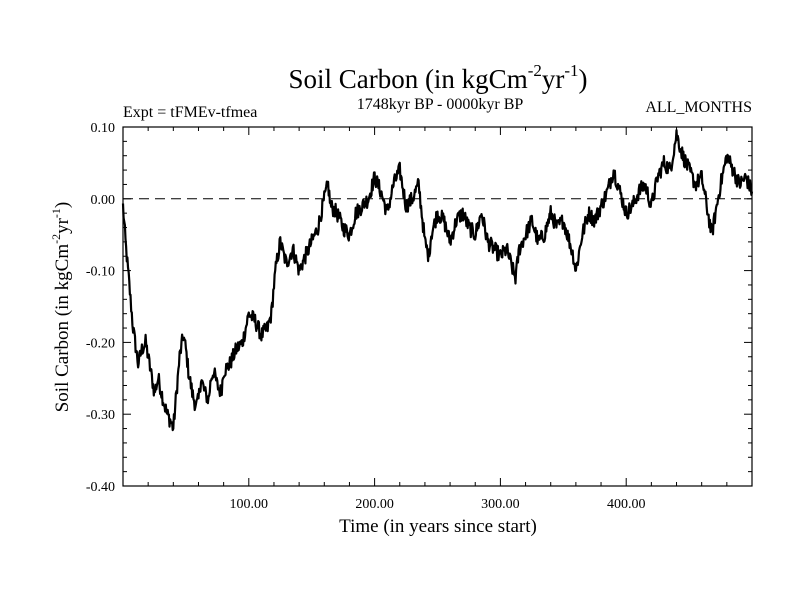 This screenshot has height=600, width=800. I want to click on y-tick-label: 0.10, so click(103, 128).